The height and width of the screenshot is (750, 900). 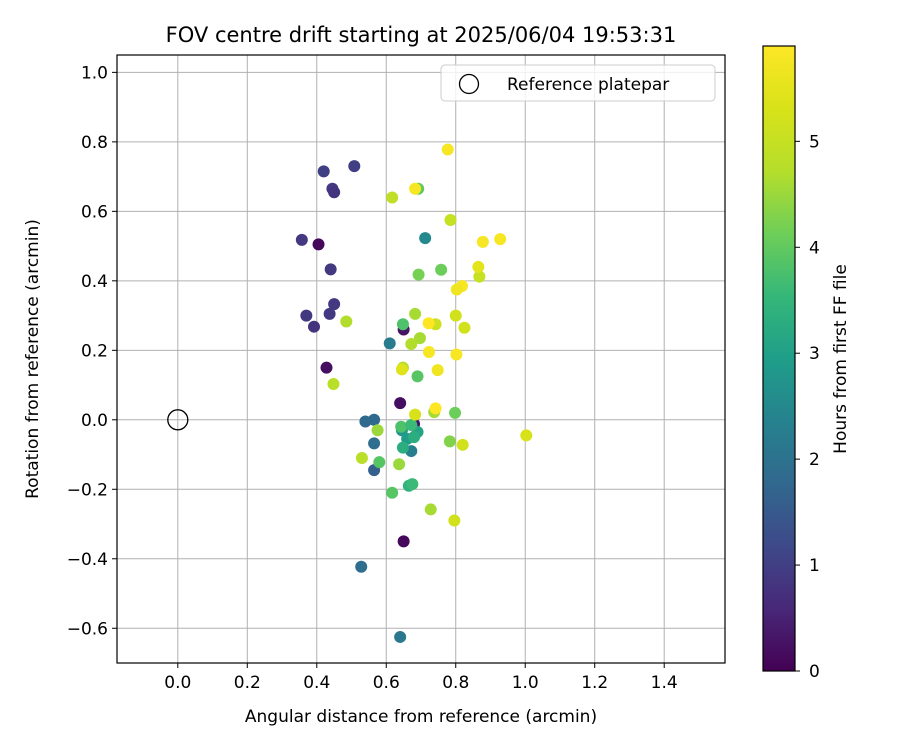 I want to click on colorbar-tick-label: 2, so click(x=814, y=460).